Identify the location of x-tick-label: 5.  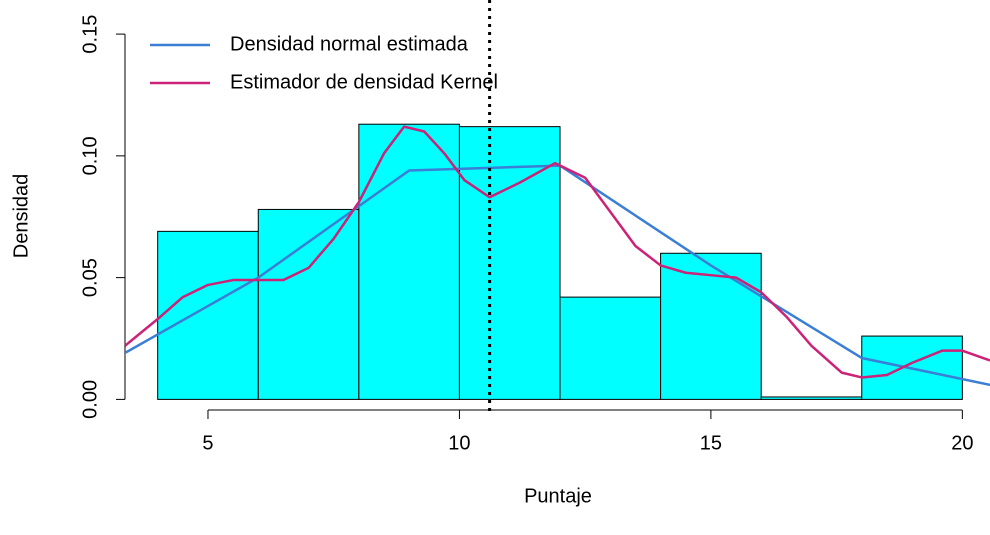
(207, 443).